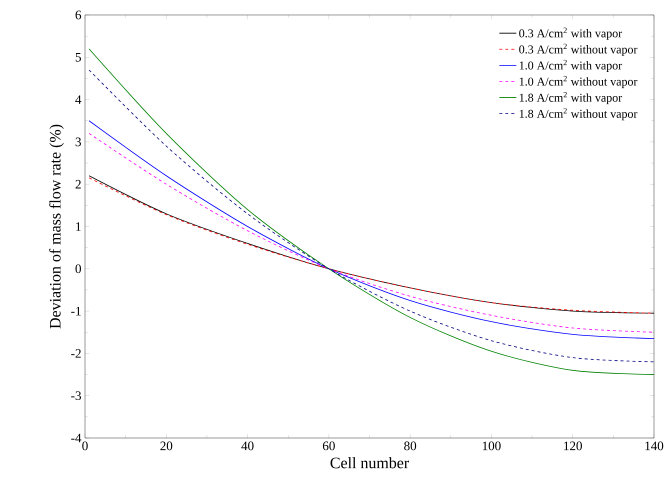 The width and height of the screenshot is (669, 498). I want to click on legend-label: 0.3 A/cm$^{2}$ with vapor, so click(570, 34).